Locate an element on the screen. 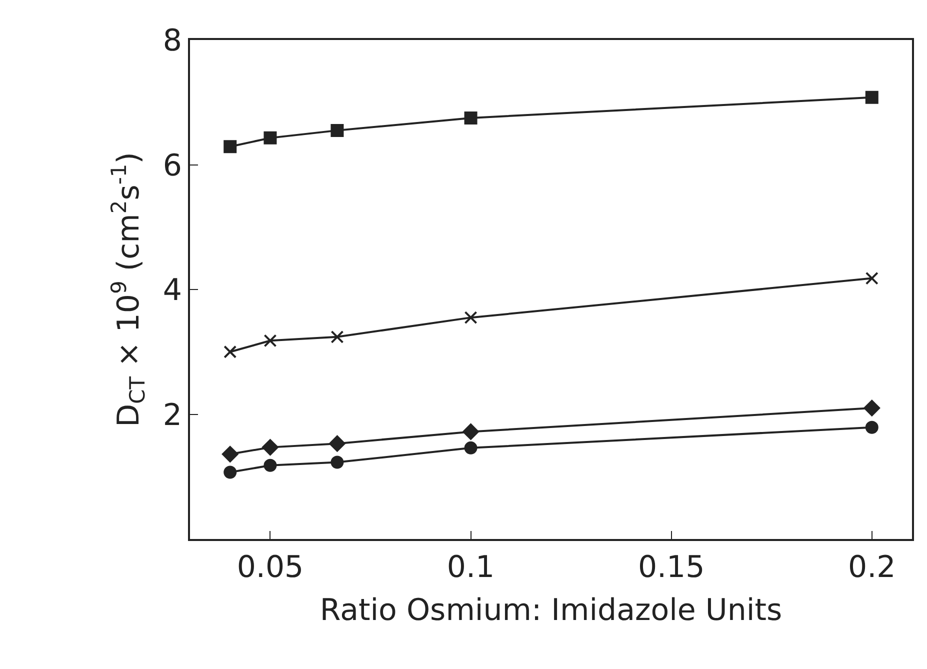 This screenshot has width=927, height=669. y-tick-label: 4 is located at coordinates (172, 290).